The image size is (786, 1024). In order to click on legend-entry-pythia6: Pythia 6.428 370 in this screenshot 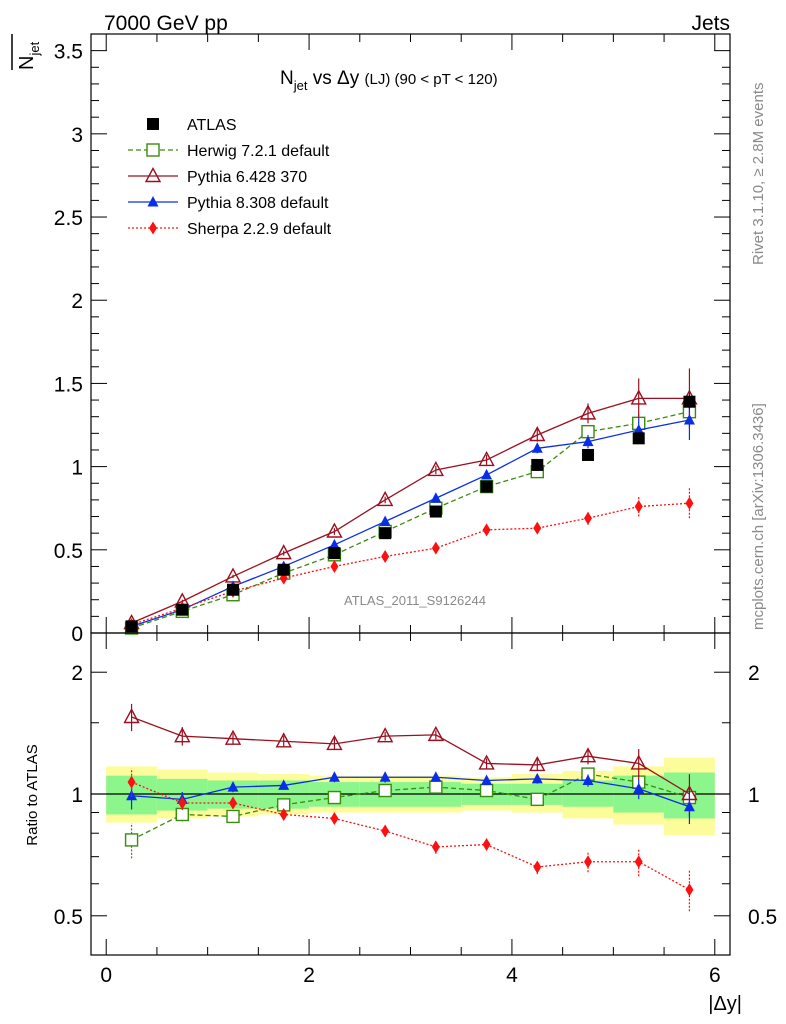, I will do `click(217, 176)`.